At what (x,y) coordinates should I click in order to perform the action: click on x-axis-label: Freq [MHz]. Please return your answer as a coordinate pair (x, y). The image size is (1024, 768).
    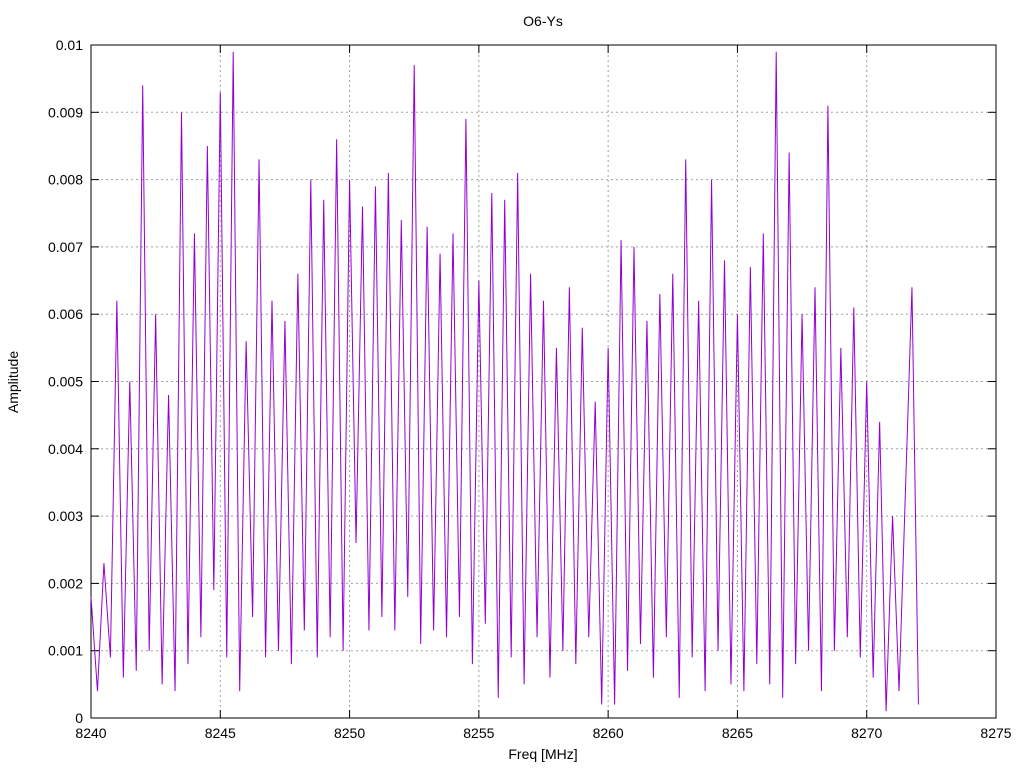
    Looking at the image, I should click on (542, 754).